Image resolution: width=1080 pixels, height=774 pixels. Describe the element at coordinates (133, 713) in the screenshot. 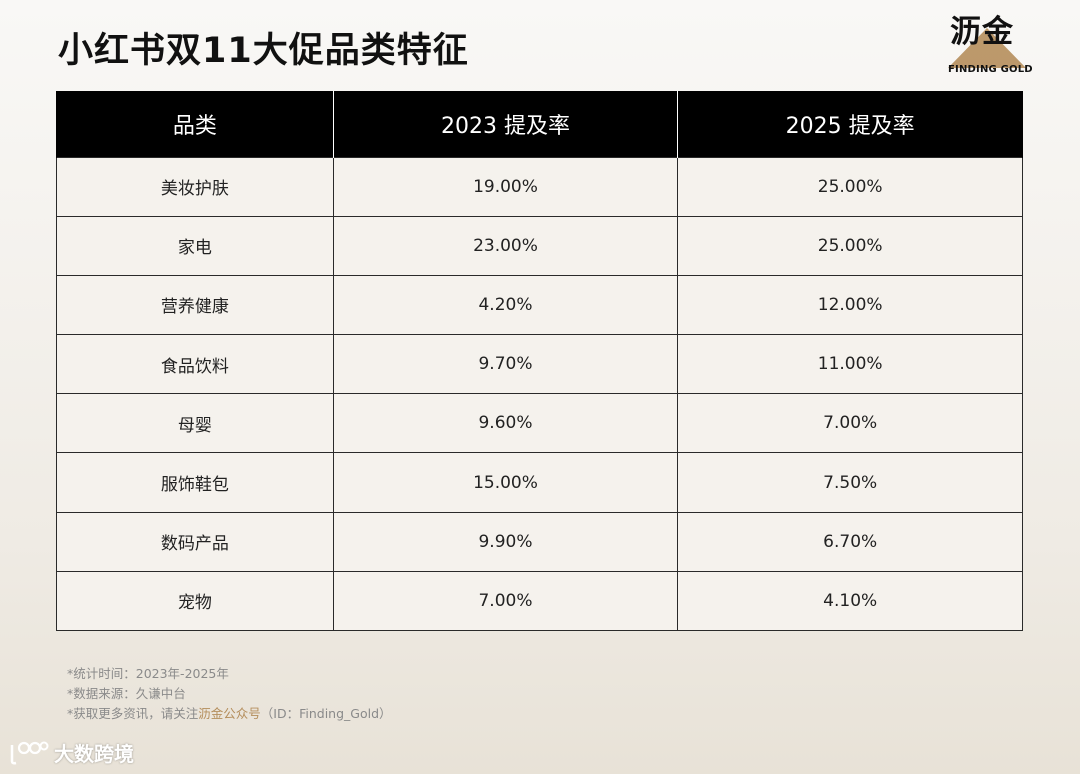

I see `footnote-follow-prefix: *获取更多资讯，请关注` at that location.